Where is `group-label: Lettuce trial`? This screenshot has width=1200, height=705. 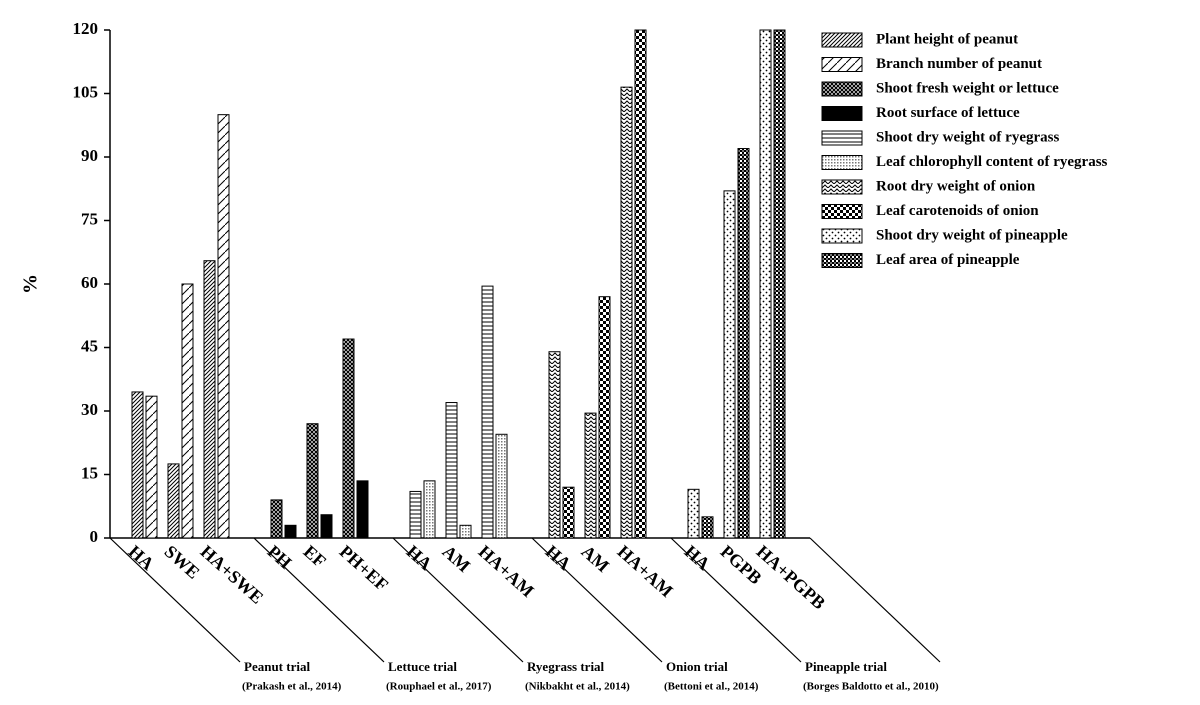 group-label: Lettuce trial is located at coordinates (422, 666).